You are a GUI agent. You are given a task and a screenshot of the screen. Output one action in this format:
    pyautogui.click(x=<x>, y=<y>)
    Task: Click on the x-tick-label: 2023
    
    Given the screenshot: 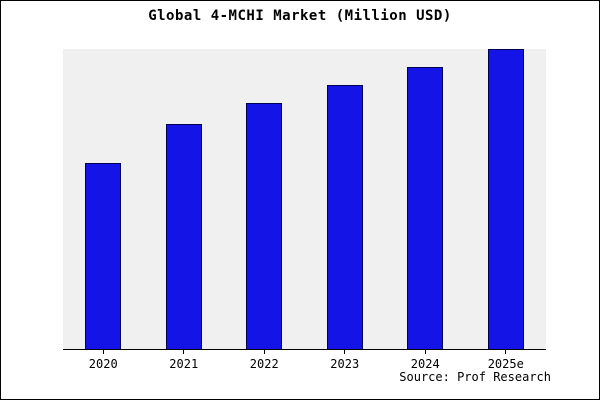 What is the action you would take?
    pyautogui.click(x=345, y=364)
    